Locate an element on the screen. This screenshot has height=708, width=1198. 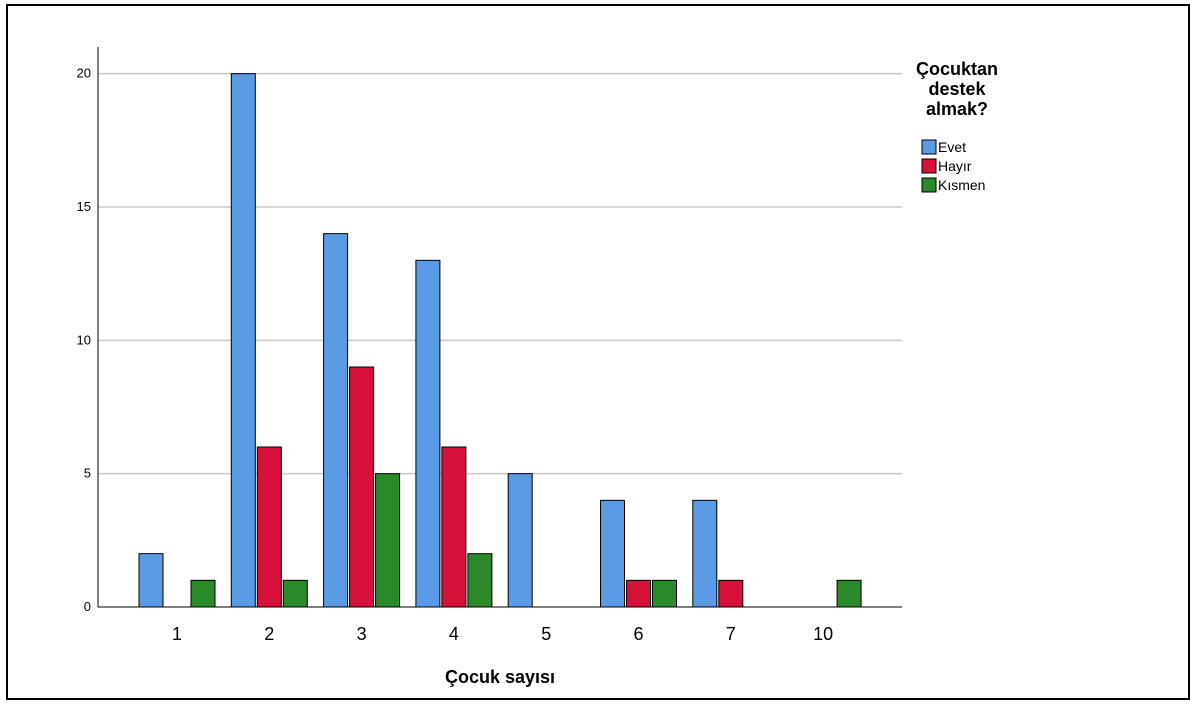
x-tick-label: 6 is located at coordinates (638, 634).